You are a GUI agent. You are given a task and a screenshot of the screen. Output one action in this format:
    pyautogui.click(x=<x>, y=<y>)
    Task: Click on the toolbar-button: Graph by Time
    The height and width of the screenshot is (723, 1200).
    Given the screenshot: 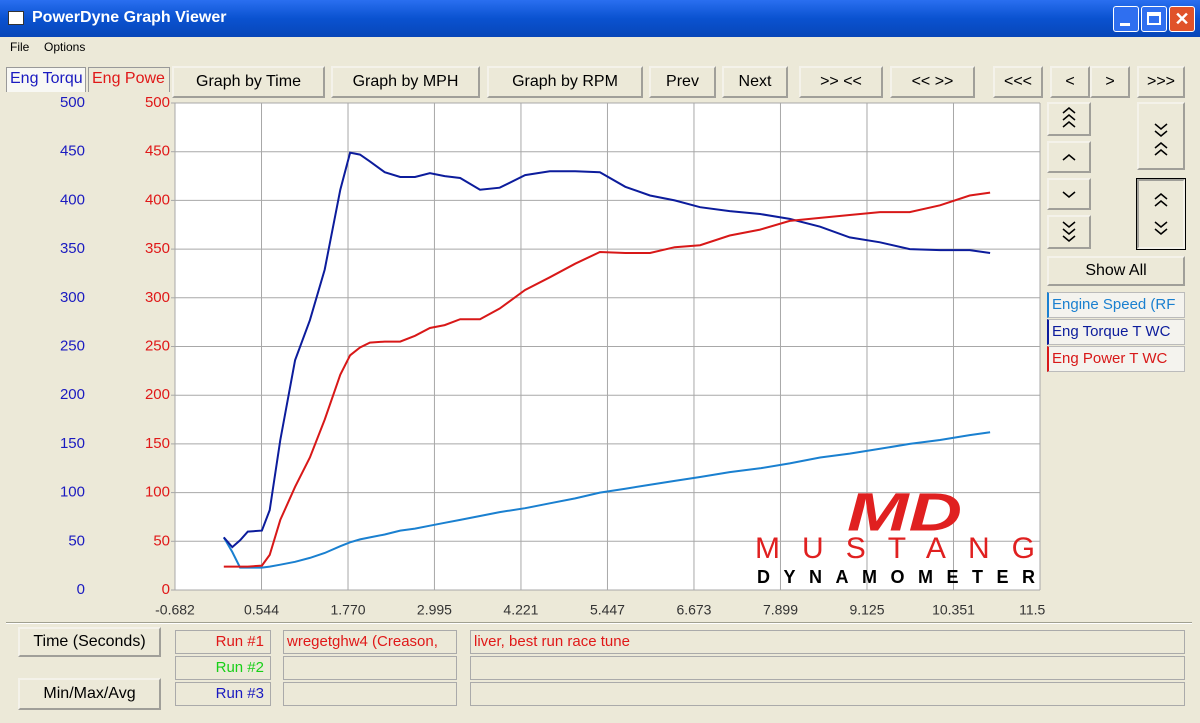 What is the action you would take?
    pyautogui.click(x=248, y=82)
    